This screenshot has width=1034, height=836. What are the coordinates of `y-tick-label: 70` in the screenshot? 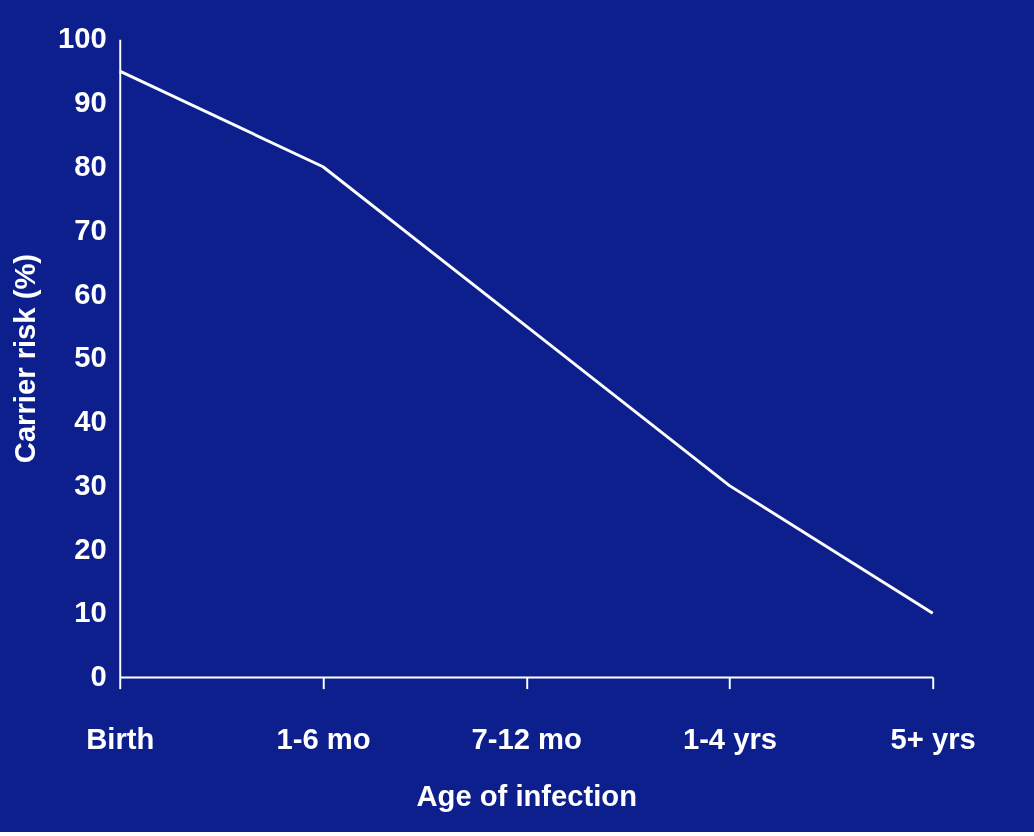 It's located at (90, 229).